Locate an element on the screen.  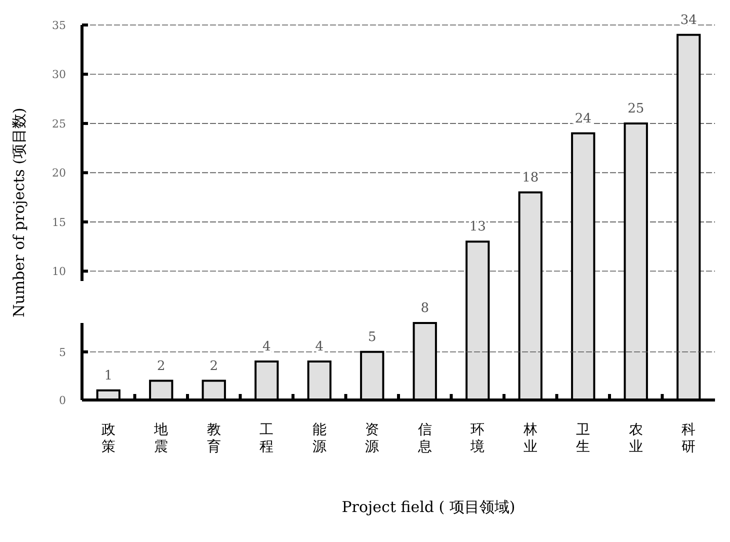
data-label: 8 is located at coordinates (425, 308).